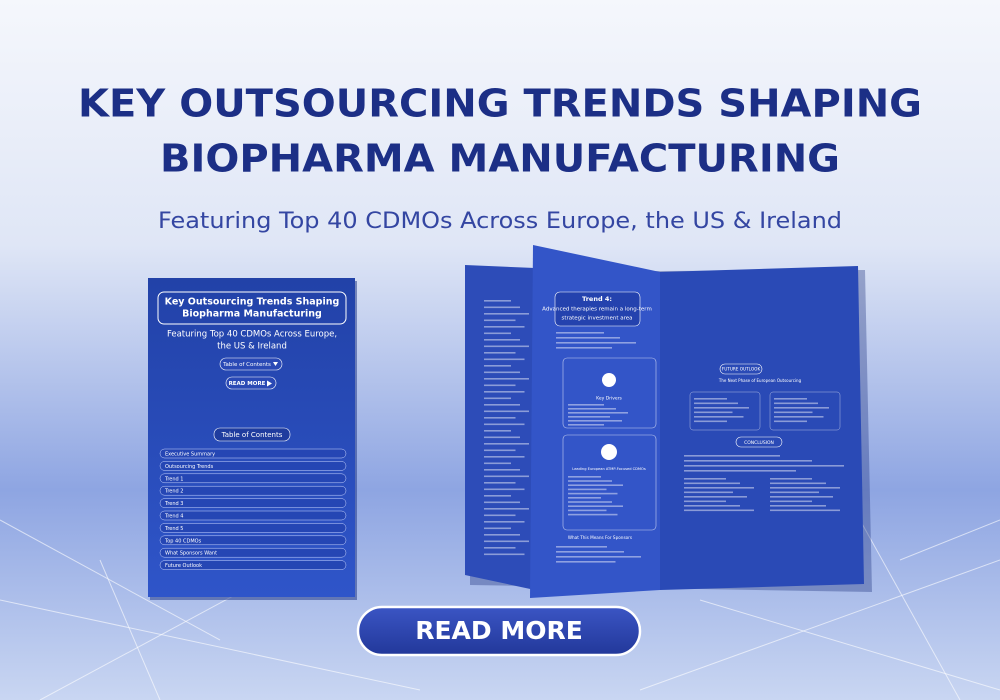 The height and width of the screenshot is (700, 1000). I want to click on cover-title: Biopharma Manufacturing, so click(252, 314).